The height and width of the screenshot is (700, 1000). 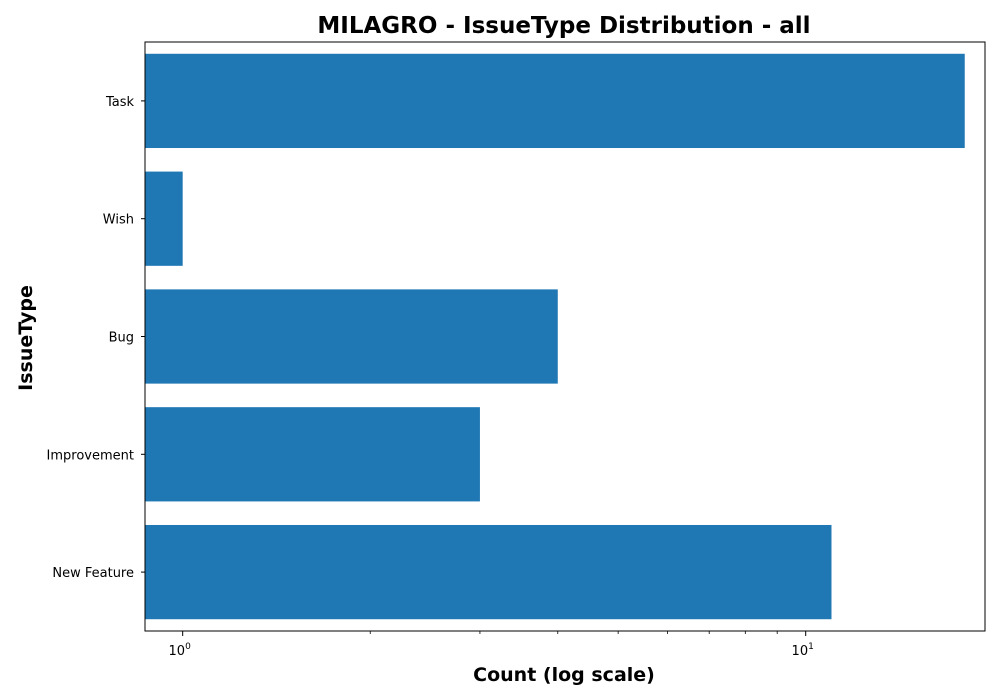 What do you see at coordinates (488, 572) in the screenshot?
I see `bar-new-feature` at bounding box center [488, 572].